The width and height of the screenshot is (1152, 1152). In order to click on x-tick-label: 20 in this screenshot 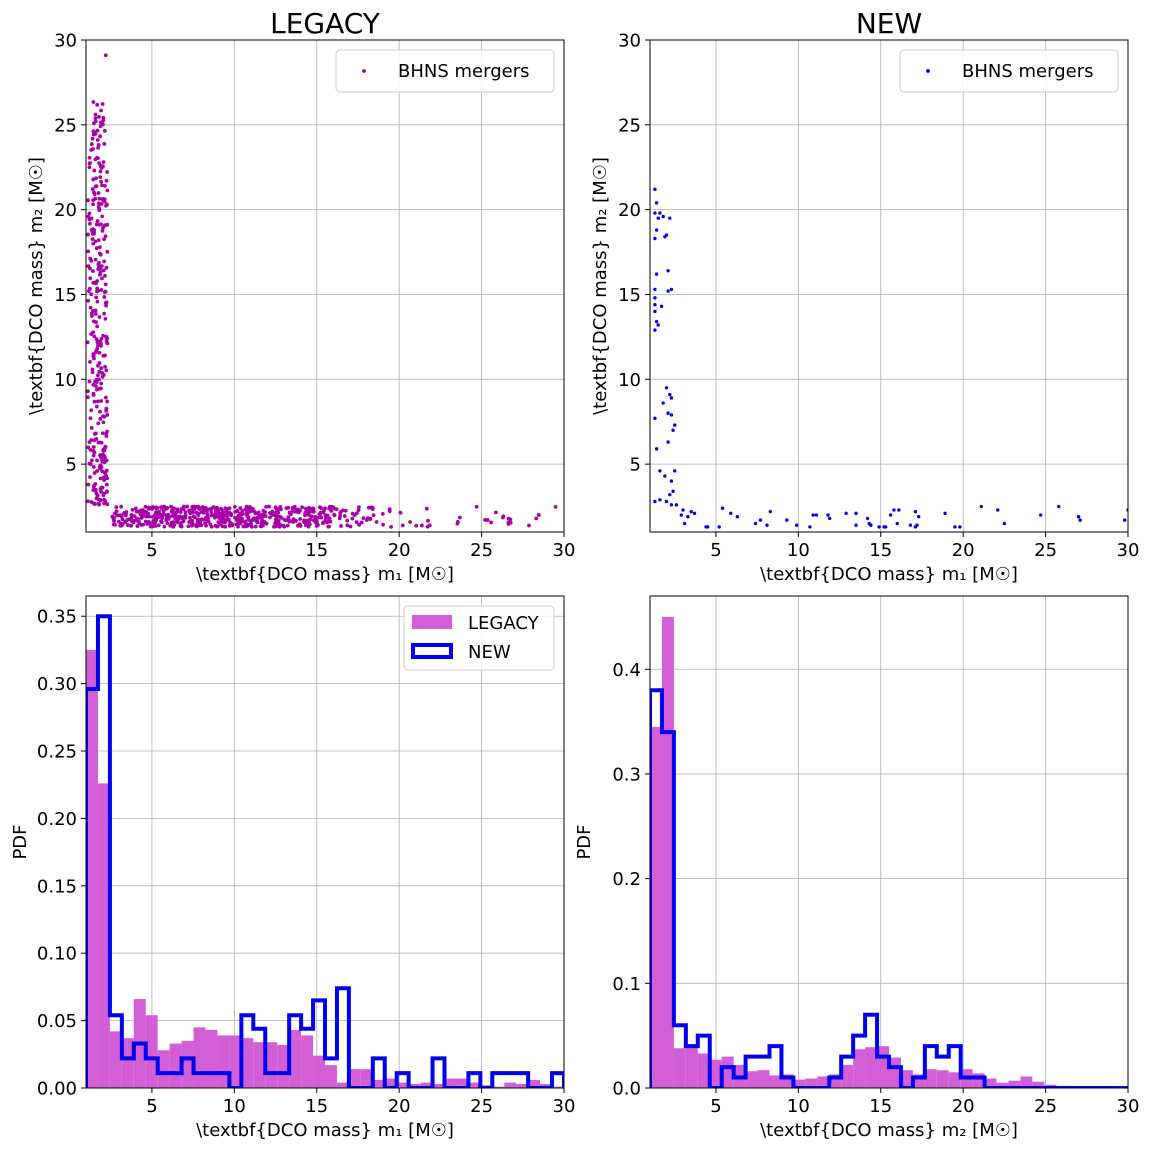, I will do `click(399, 550)`.